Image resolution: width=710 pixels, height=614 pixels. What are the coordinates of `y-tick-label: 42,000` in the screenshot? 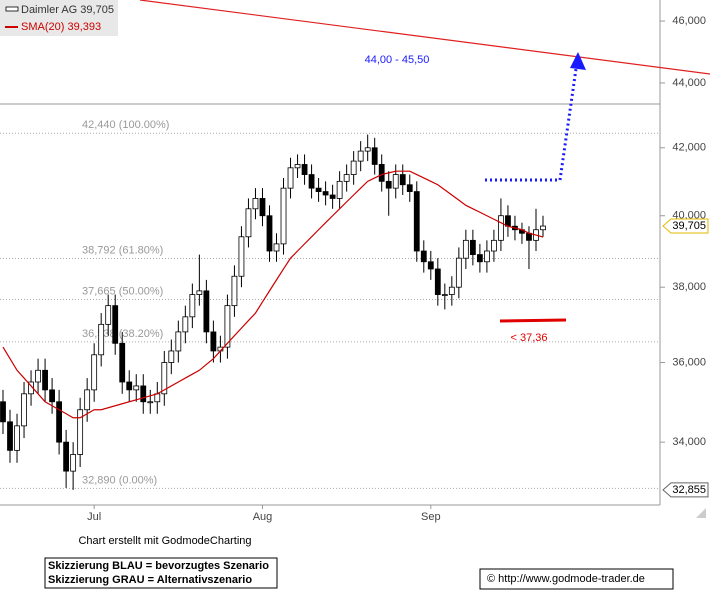 It's located at (689, 148).